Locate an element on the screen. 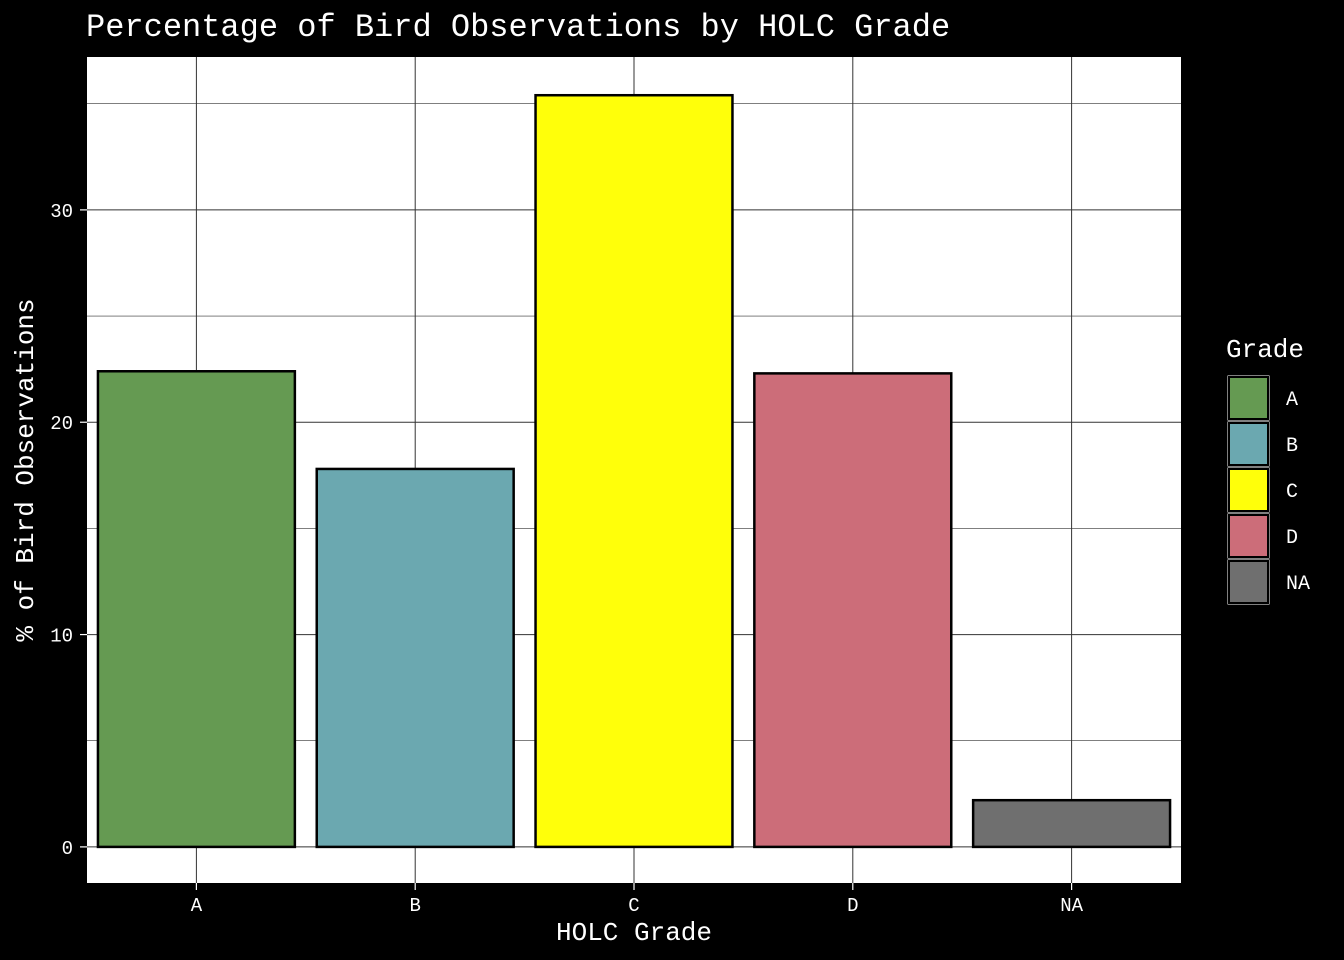 The width and height of the screenshot is (1344, 960). x-tick-label: NA is located at coordinates (1071, 906).